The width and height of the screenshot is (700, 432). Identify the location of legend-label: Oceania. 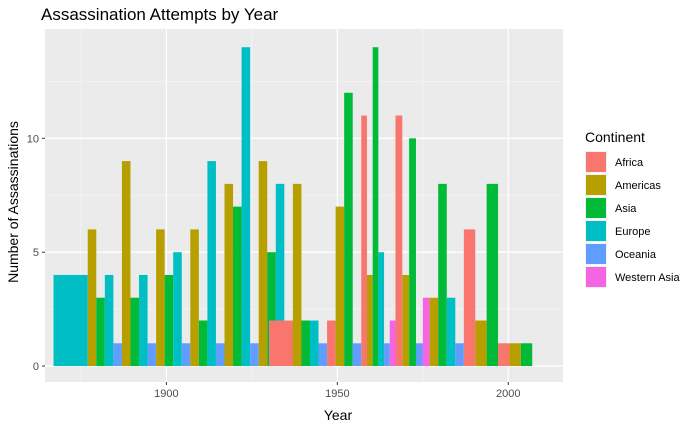
(636, 255).